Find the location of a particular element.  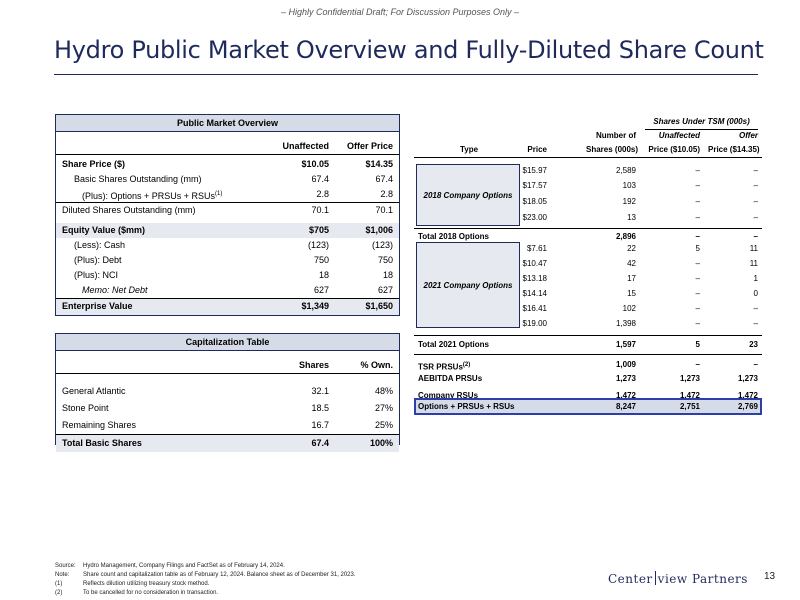

row-value: 16.7 is located at coordinates (320, 425).